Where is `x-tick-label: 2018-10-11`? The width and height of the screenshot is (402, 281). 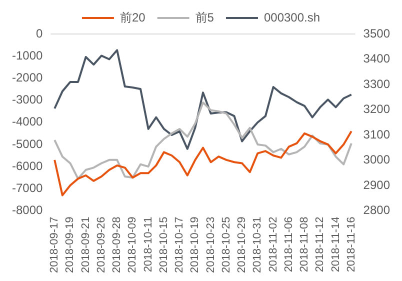 x-tick-label: 2018-10-11 is located at coordinates (148, 244).